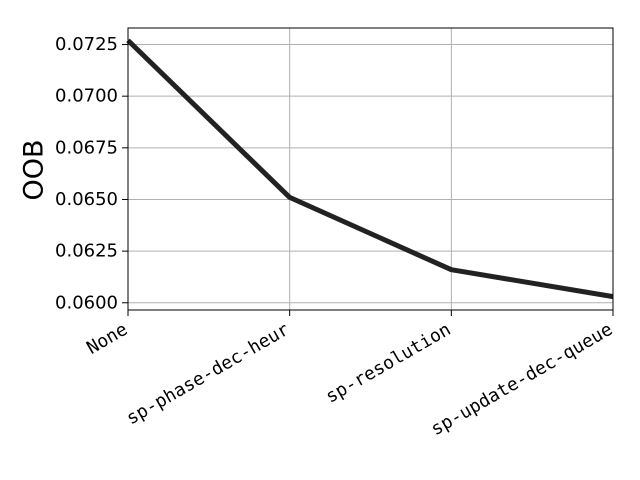  Describe the element at coordinates (34, 169) in the screenshot. I see `y-axis-label: OOB` at that location.